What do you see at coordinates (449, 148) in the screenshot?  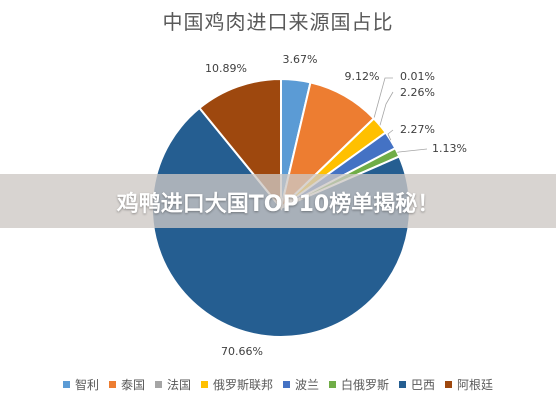 I see `data-label: 1.13%` at bounding box center [449, 148].